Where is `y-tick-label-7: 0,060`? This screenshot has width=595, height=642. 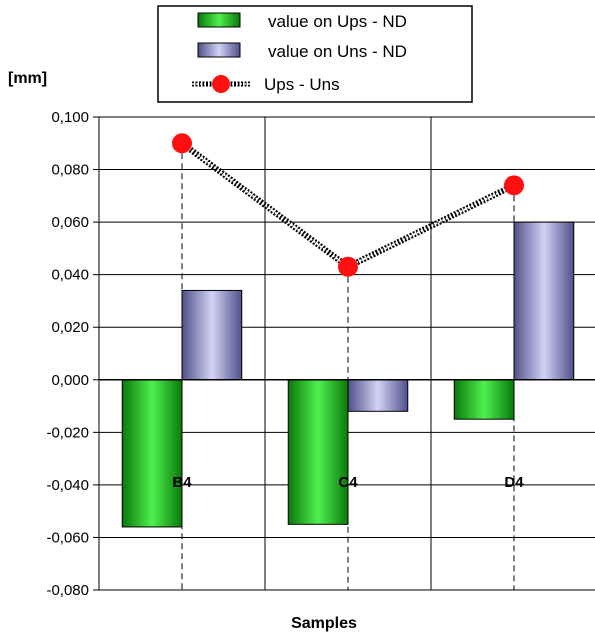 y-tick-label-7: 0,060 is located at coordinates (70, 222).